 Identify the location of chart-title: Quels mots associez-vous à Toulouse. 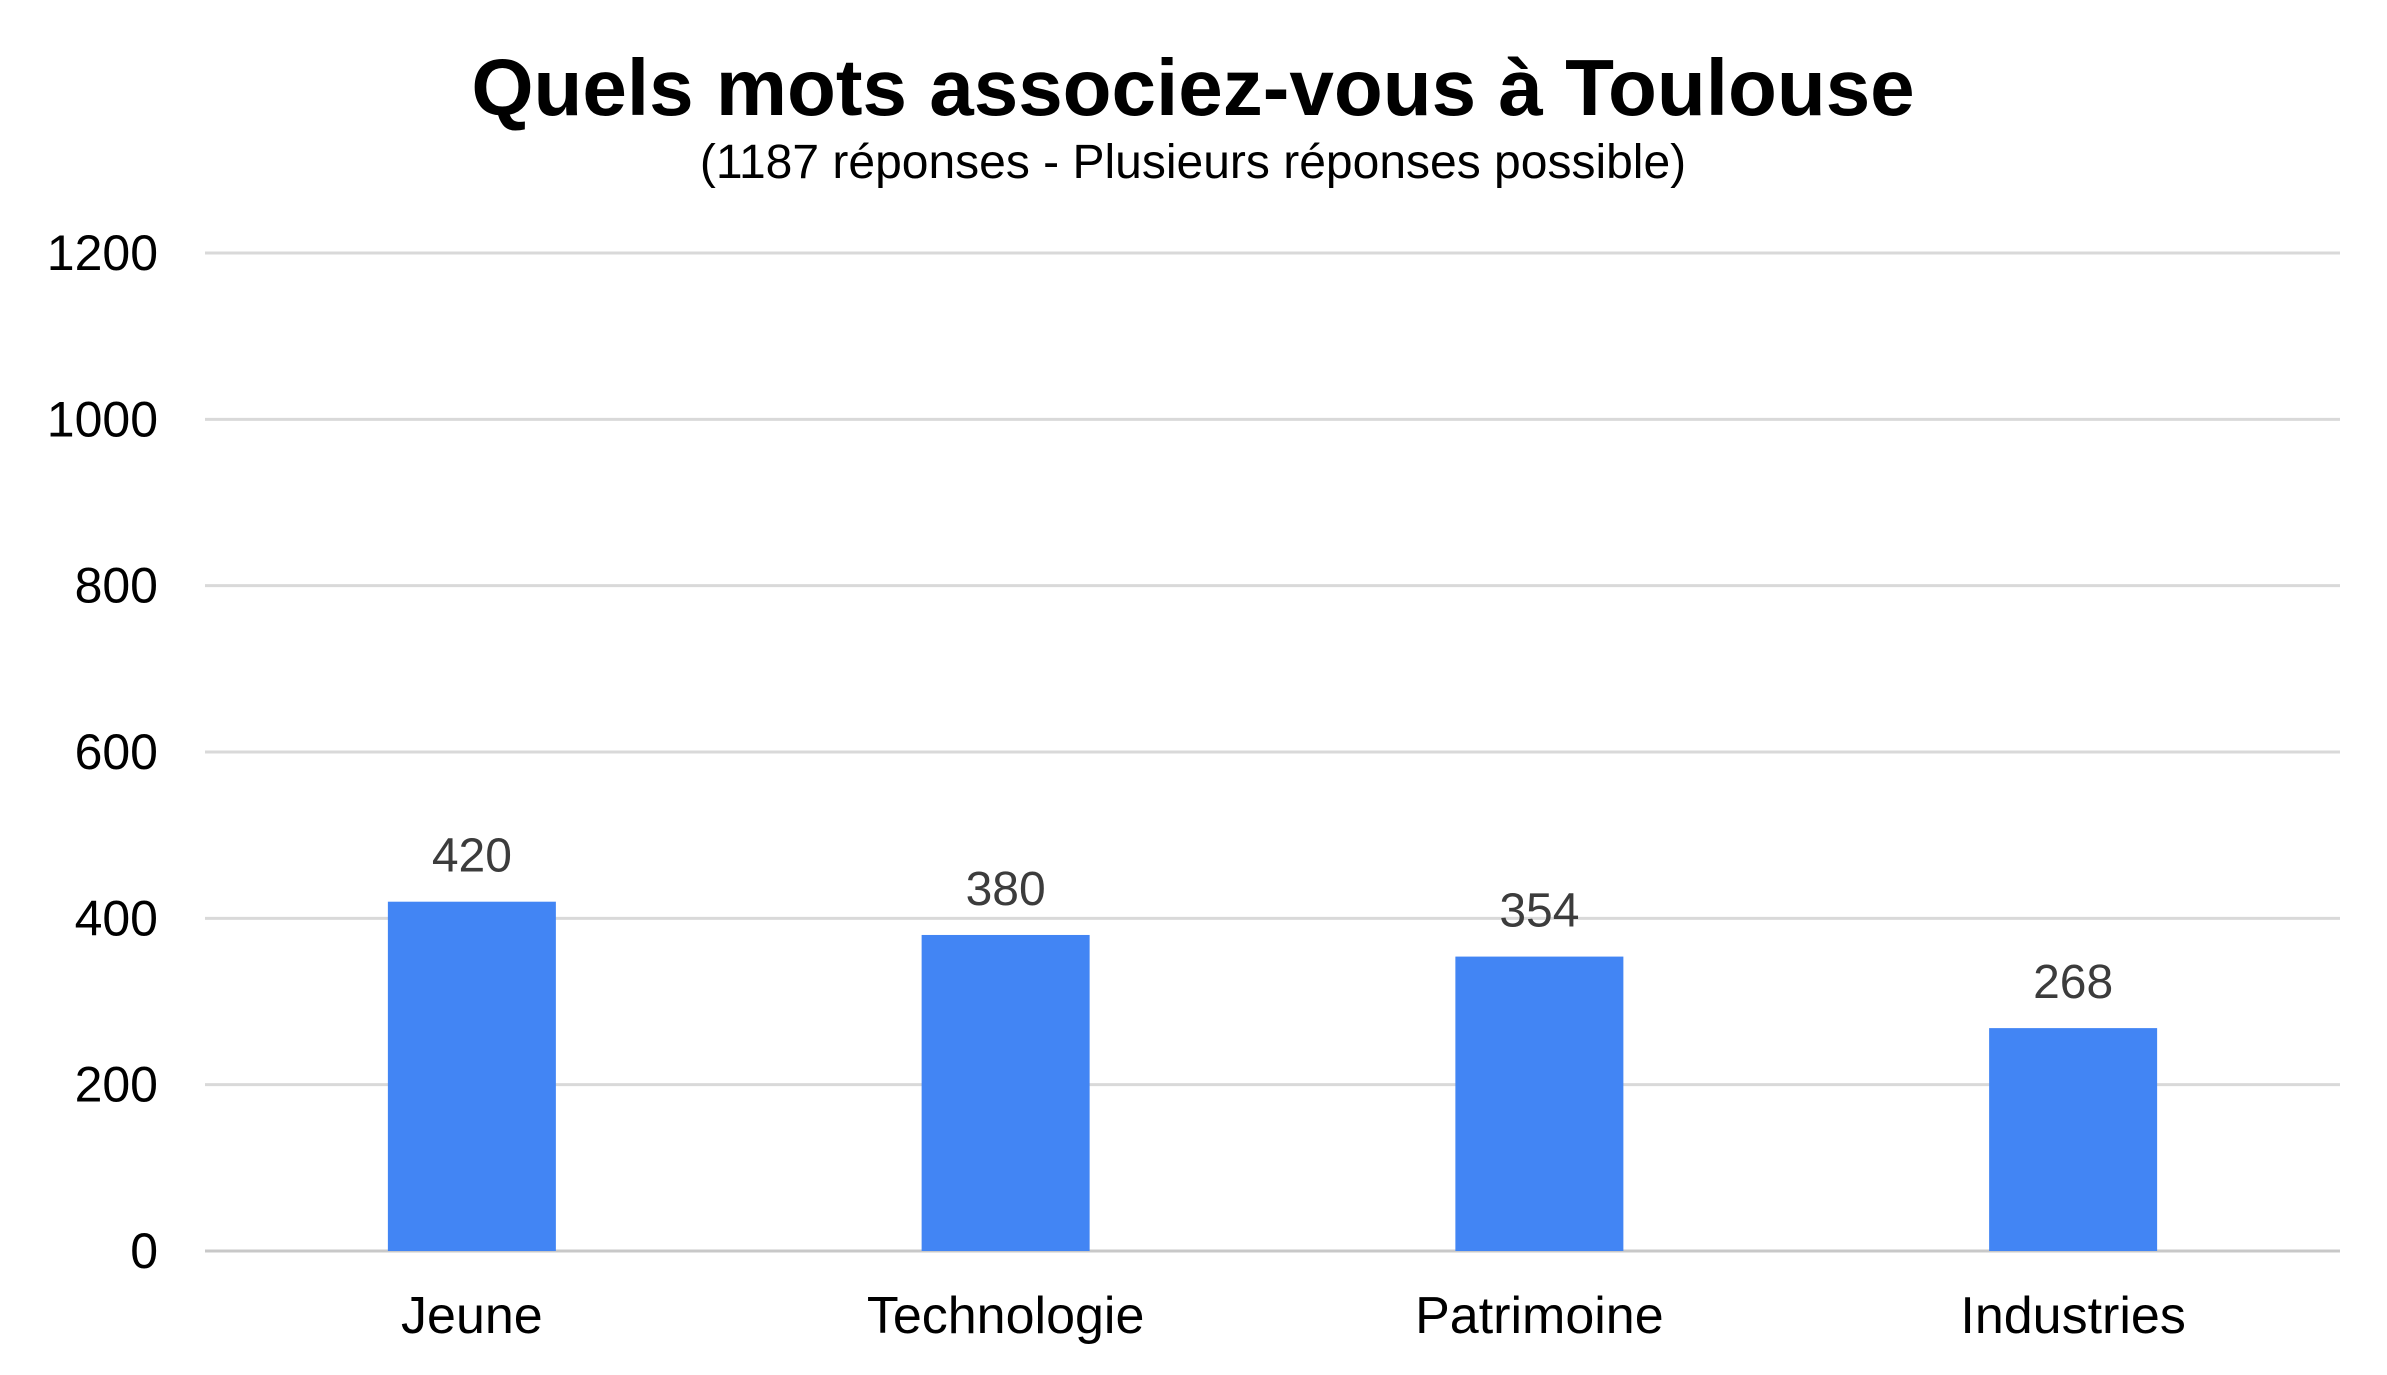
(1192, 87).